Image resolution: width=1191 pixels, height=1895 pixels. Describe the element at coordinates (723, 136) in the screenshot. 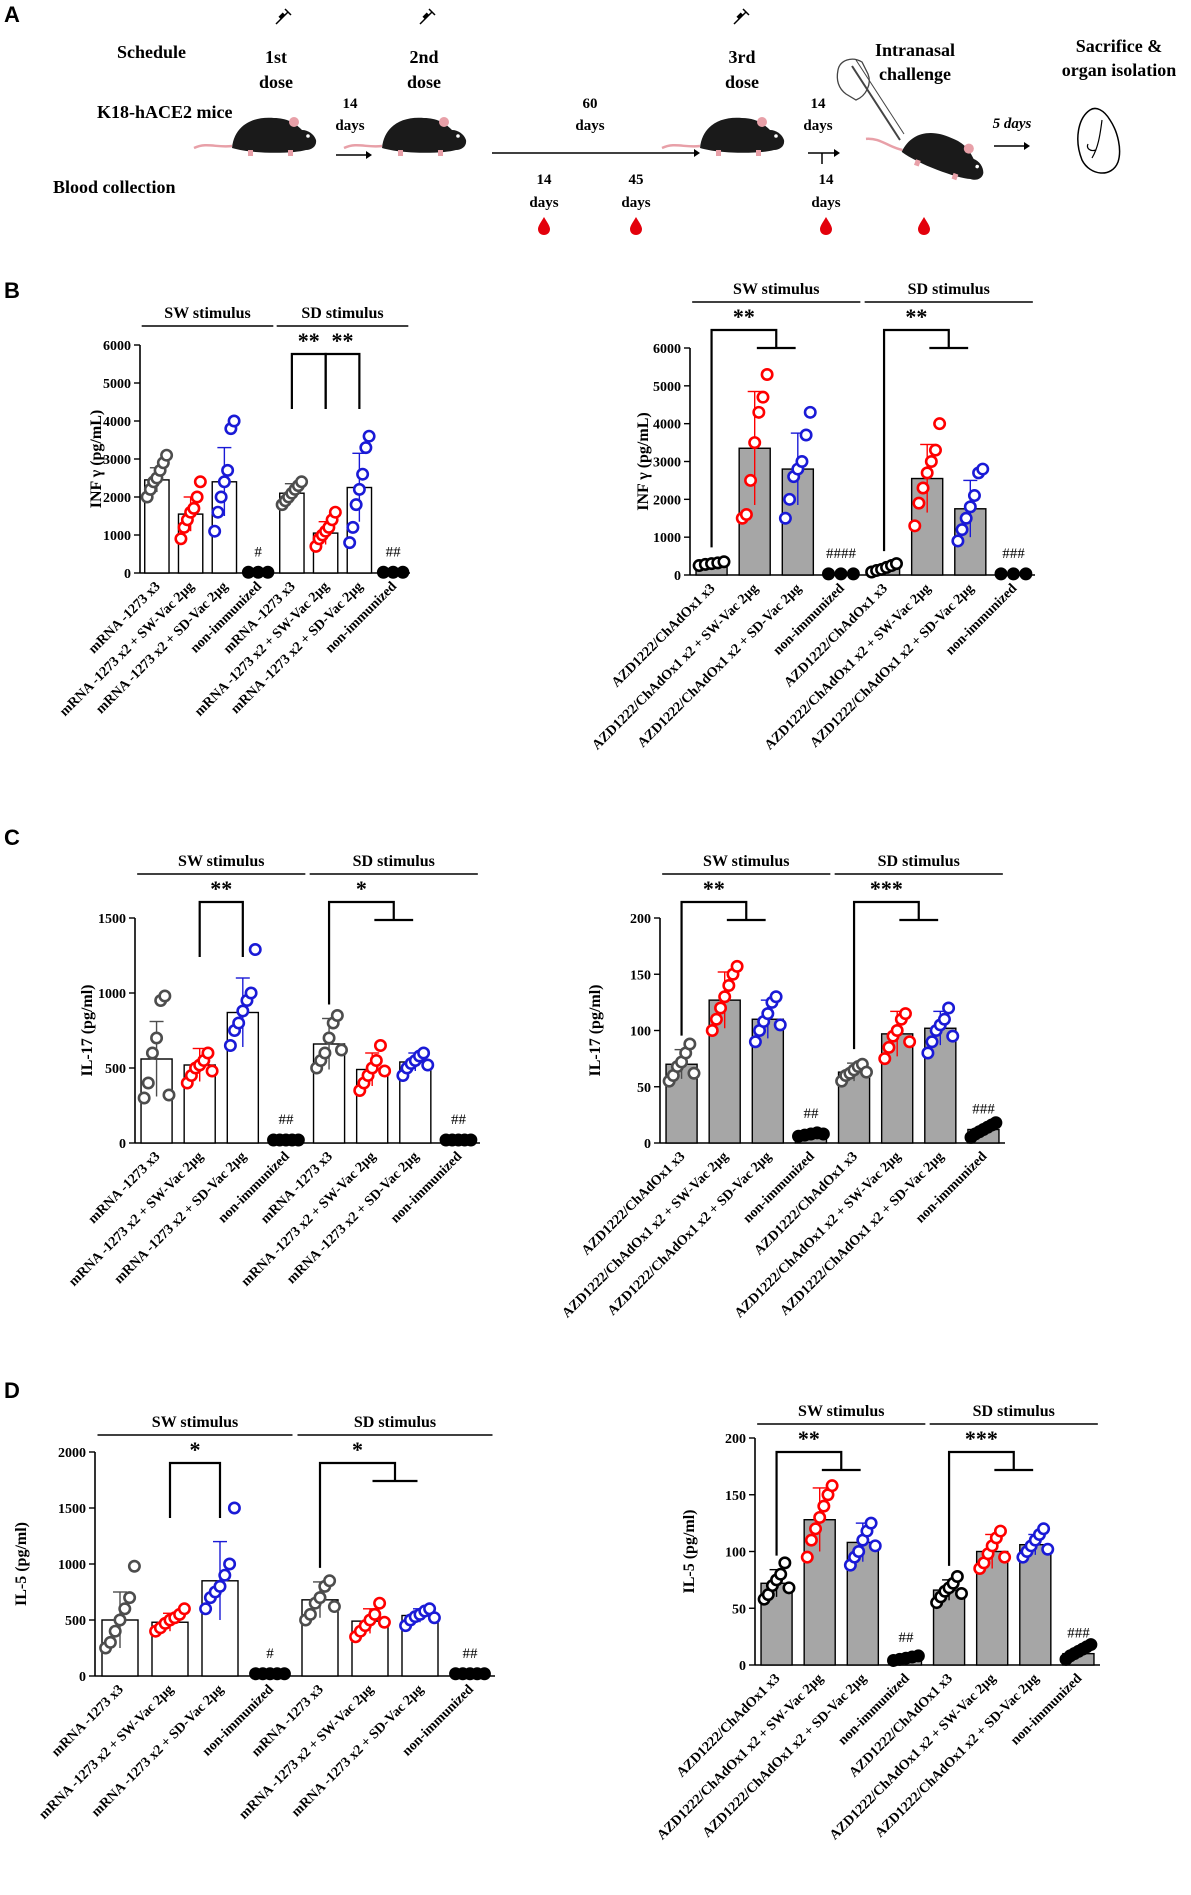

I see `mouse-icon` at that location.